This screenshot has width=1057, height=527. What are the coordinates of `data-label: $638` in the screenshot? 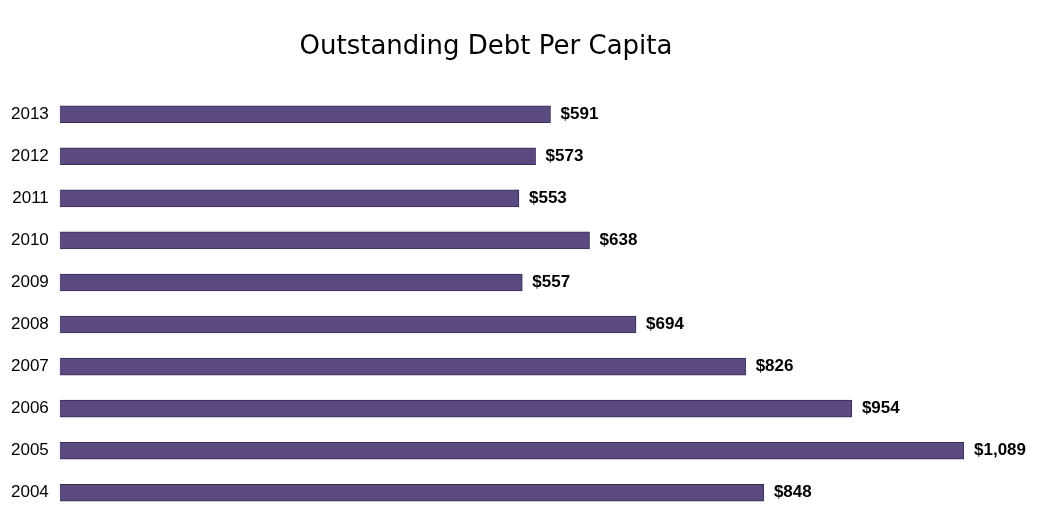 It's located at (618, 240).